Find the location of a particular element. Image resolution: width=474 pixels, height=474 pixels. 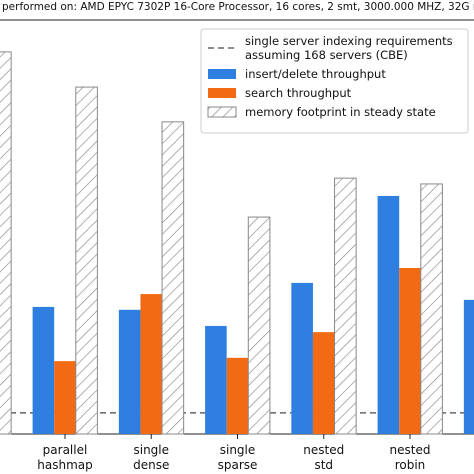

x-tick-label: nested robin is located at coordinates (410, 457).